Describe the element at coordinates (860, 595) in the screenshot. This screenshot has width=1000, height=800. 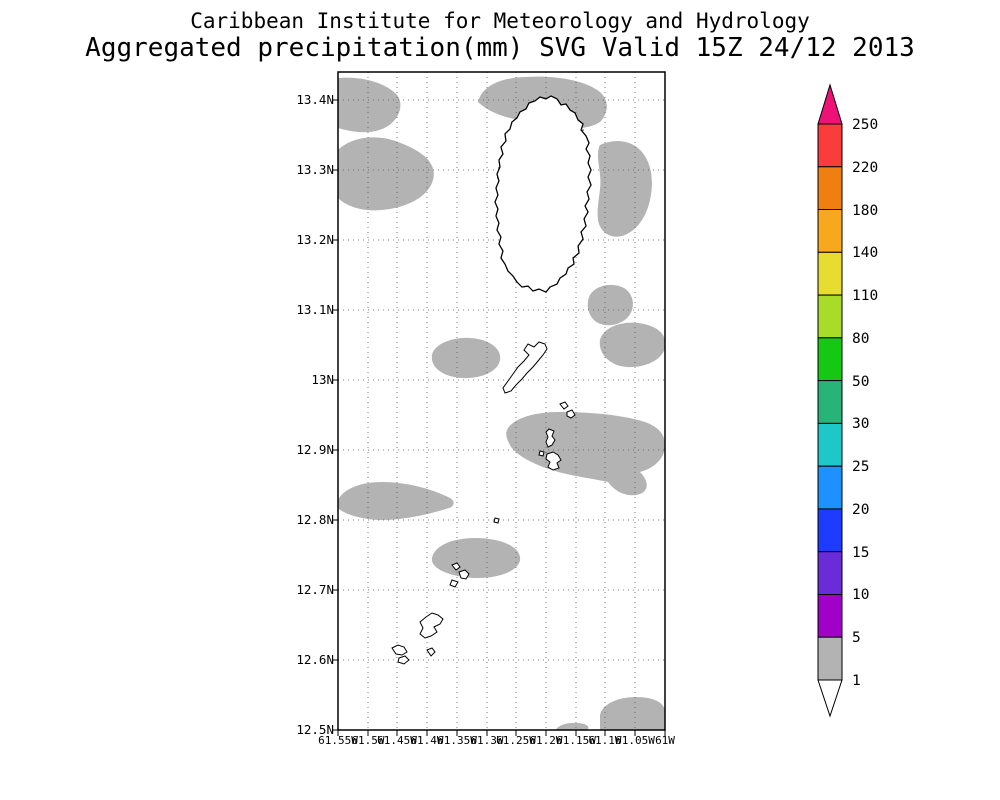
I see `colorbar-label: 10` at that location.